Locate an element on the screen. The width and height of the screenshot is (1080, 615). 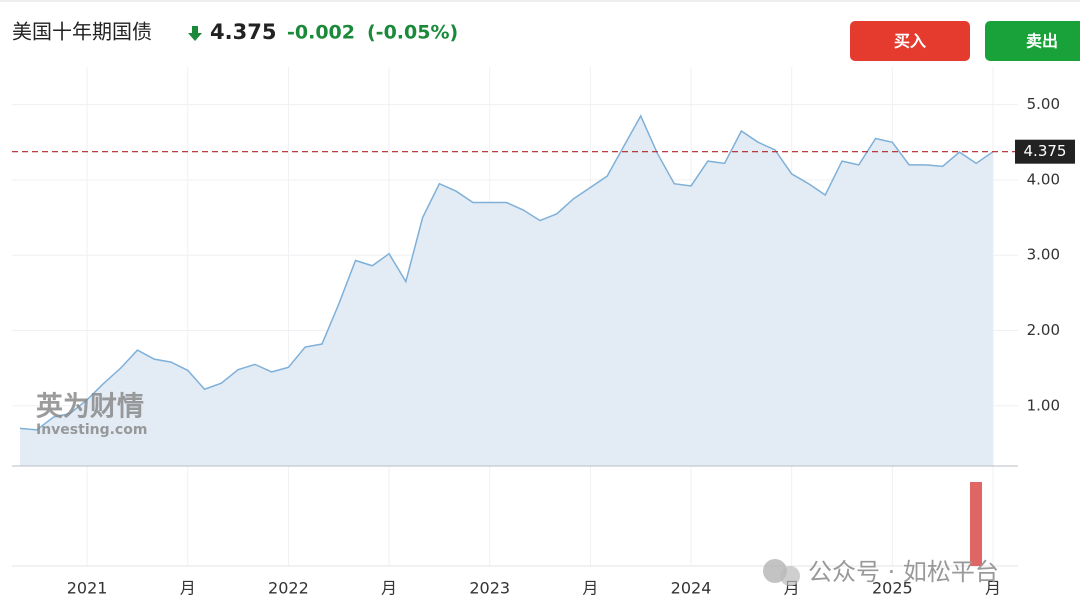
x-tick-label: 2021 is located at coordinates (87, 588).